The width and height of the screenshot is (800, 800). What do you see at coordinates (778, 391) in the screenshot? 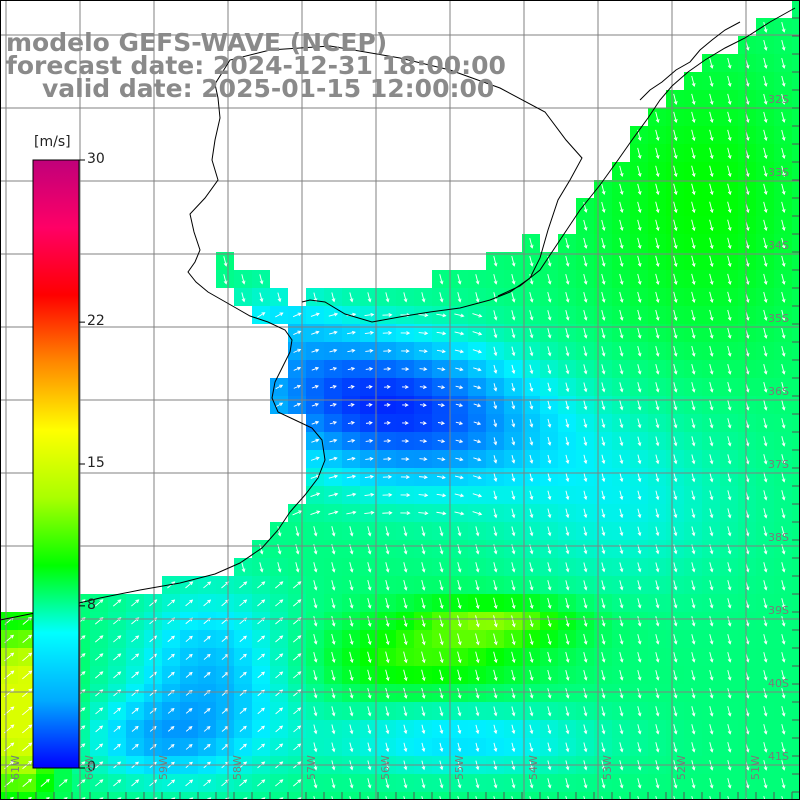
I see `lat-label: 36S` at bounding box center [778, 391].